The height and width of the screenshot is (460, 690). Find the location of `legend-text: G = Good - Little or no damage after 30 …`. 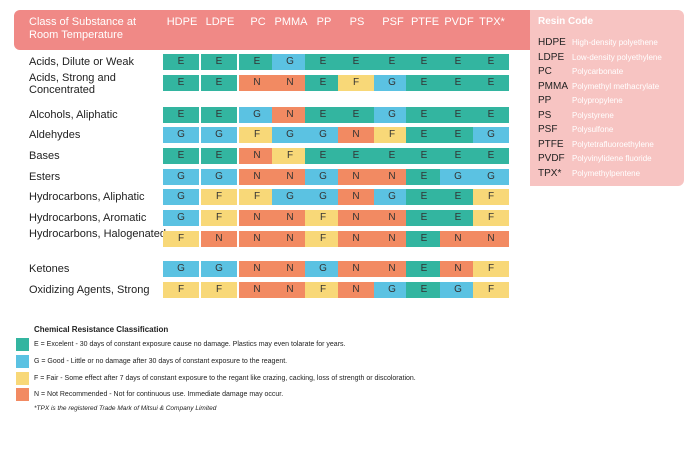

legend-text: G = Good - Little or no damage after 30 … is located at coordinates (161, 361).